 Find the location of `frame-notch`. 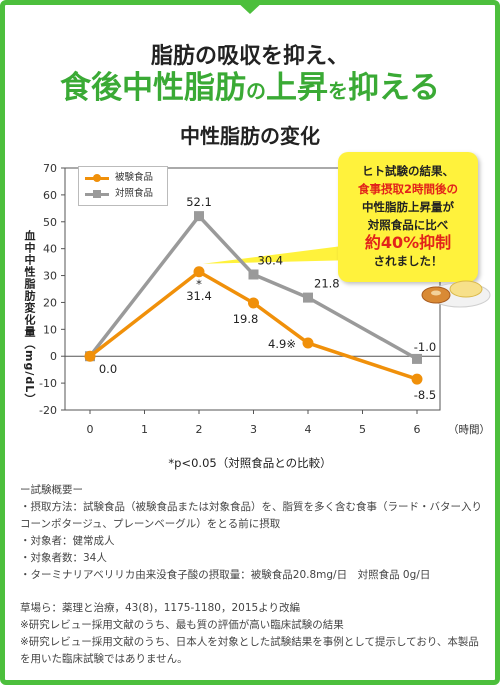

frame-notch is located at coordinates (250, 7).